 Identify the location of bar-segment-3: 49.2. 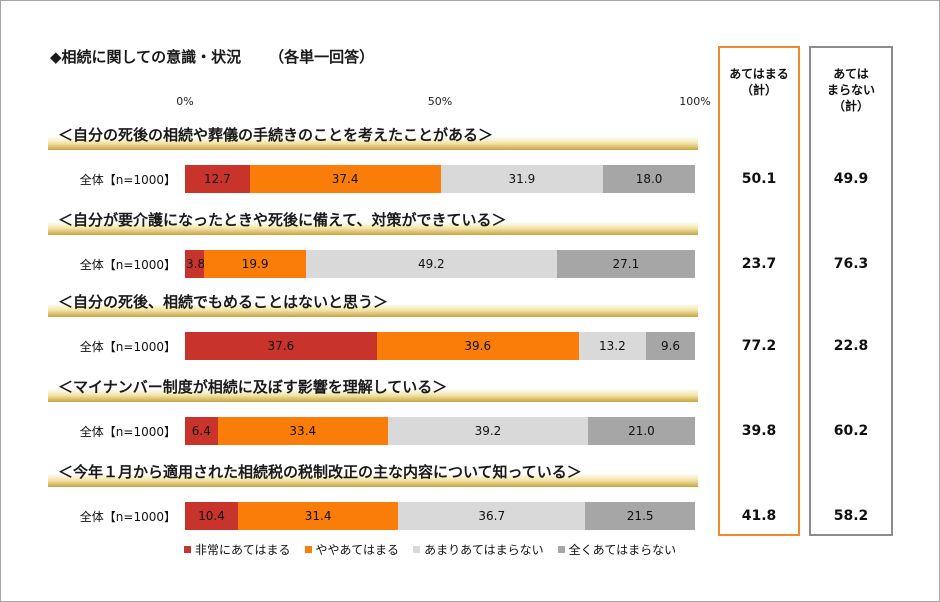
(431, 264).